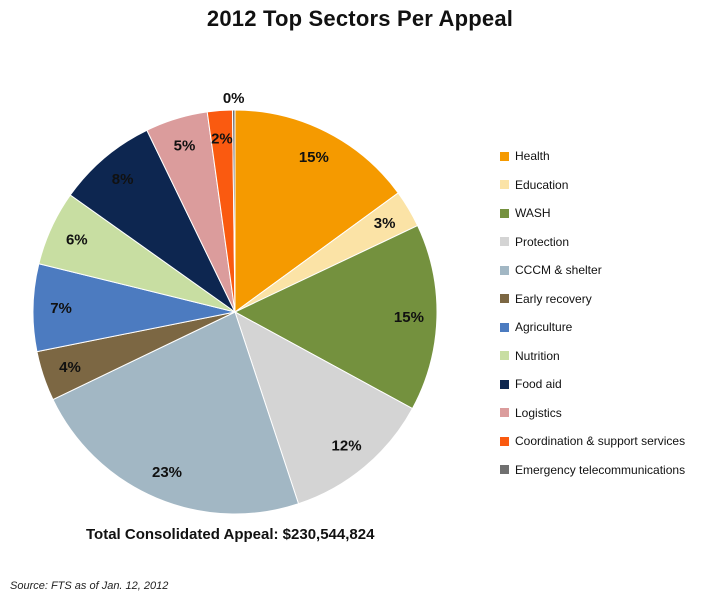  I want to click on slice-label-protection: 12%, so click(347, 446).